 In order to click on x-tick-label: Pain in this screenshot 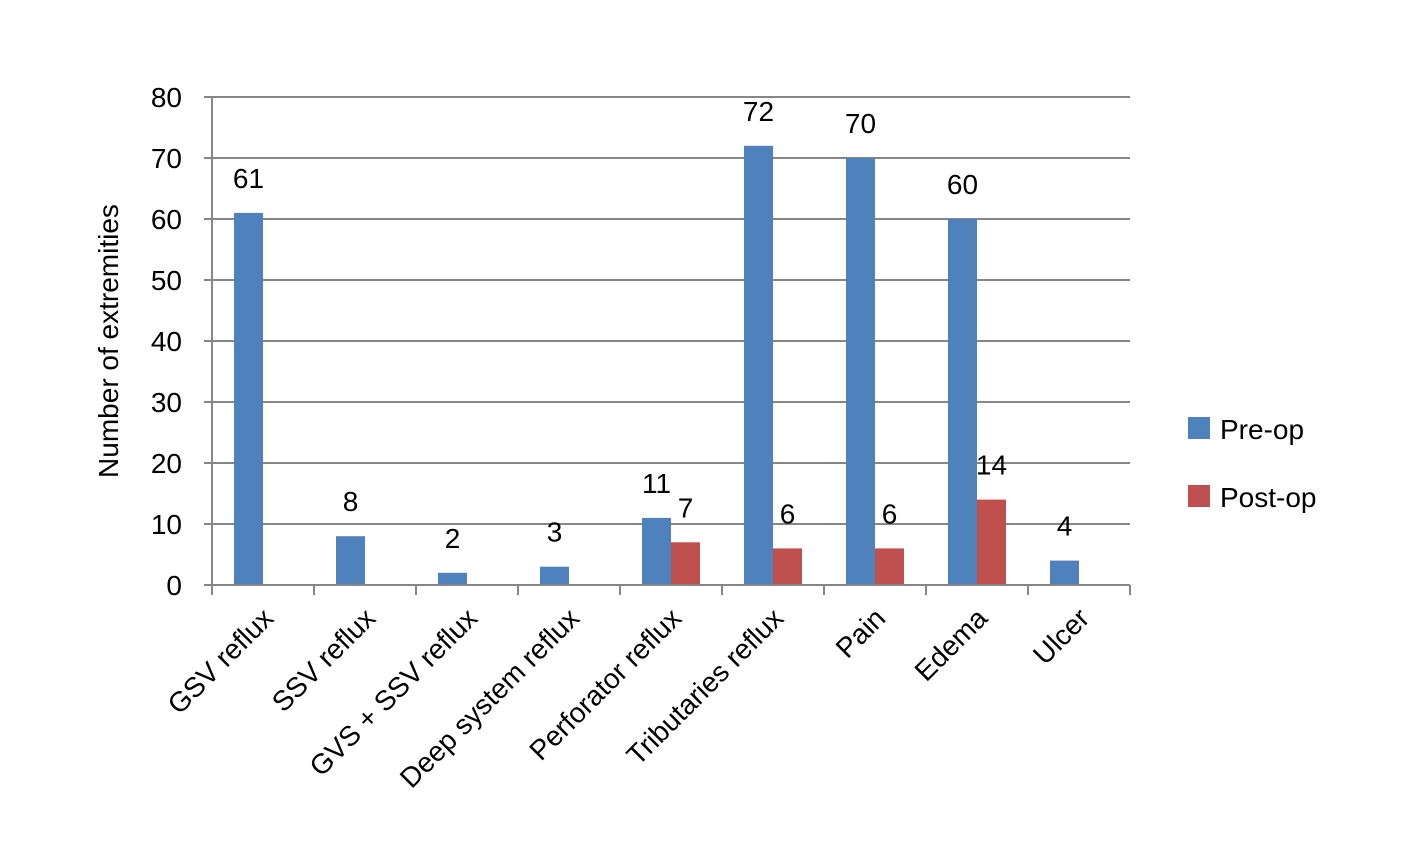, I will do `click(861, 633)`.